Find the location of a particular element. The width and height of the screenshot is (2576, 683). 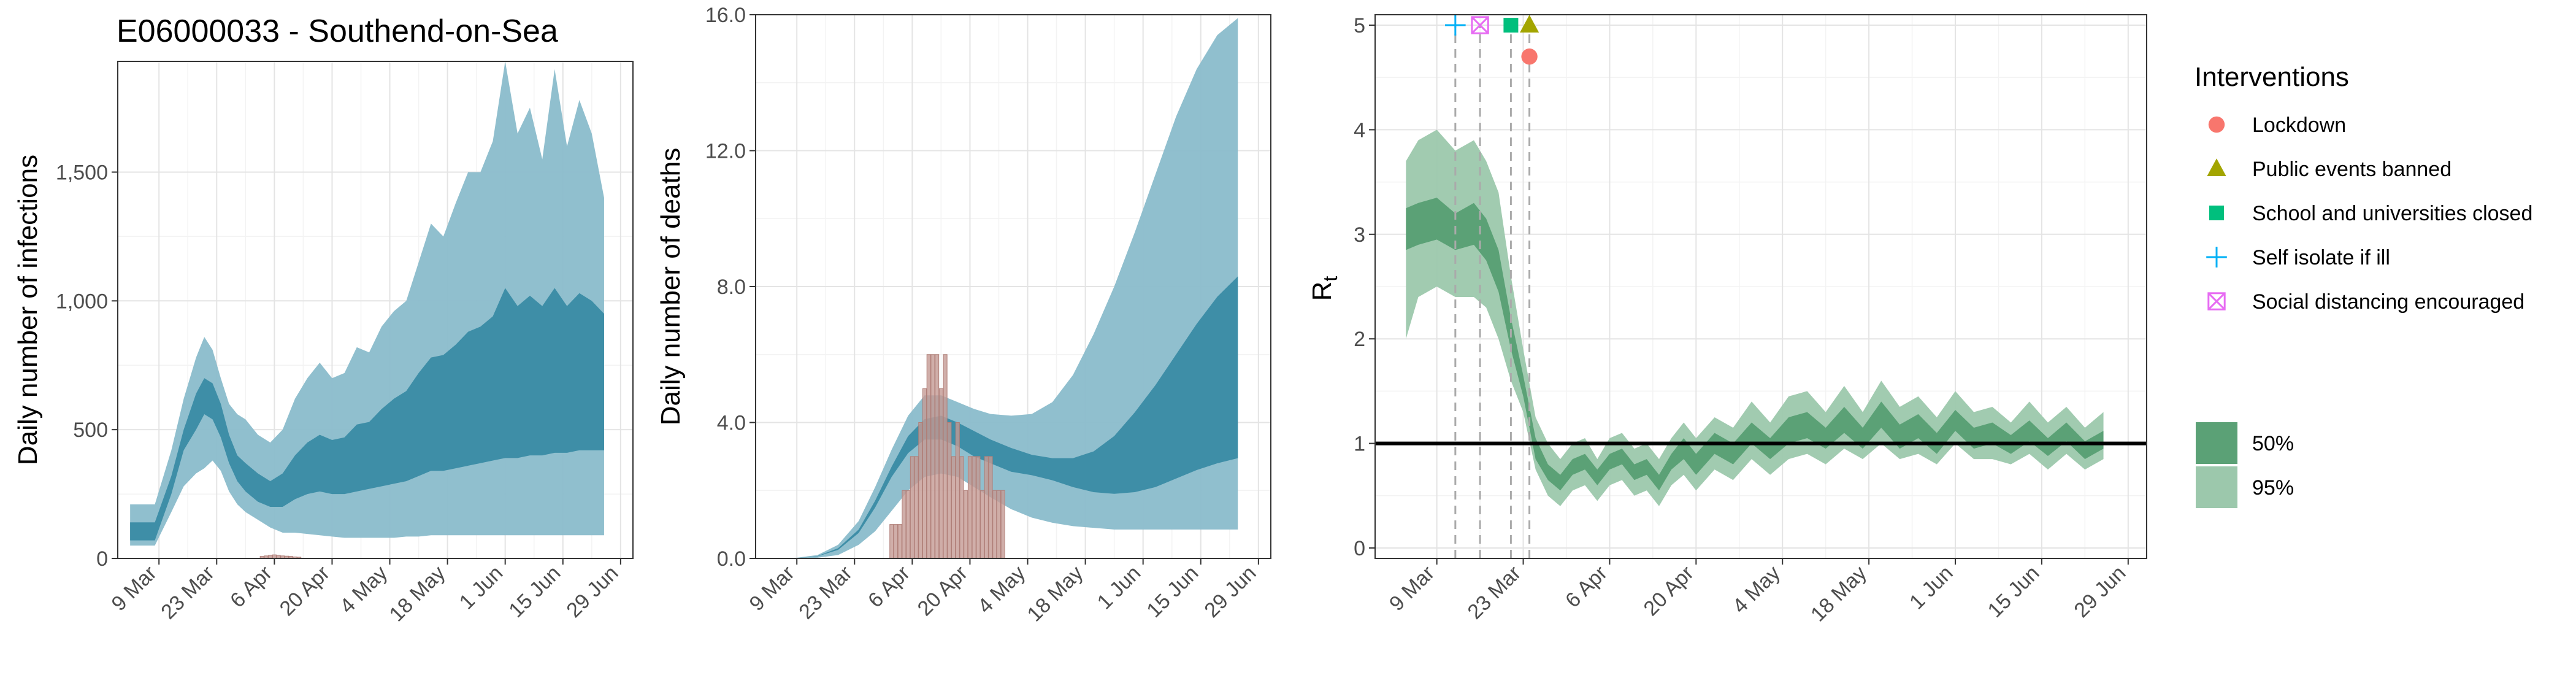

rt-bands is located at coordinates (1755, 317).